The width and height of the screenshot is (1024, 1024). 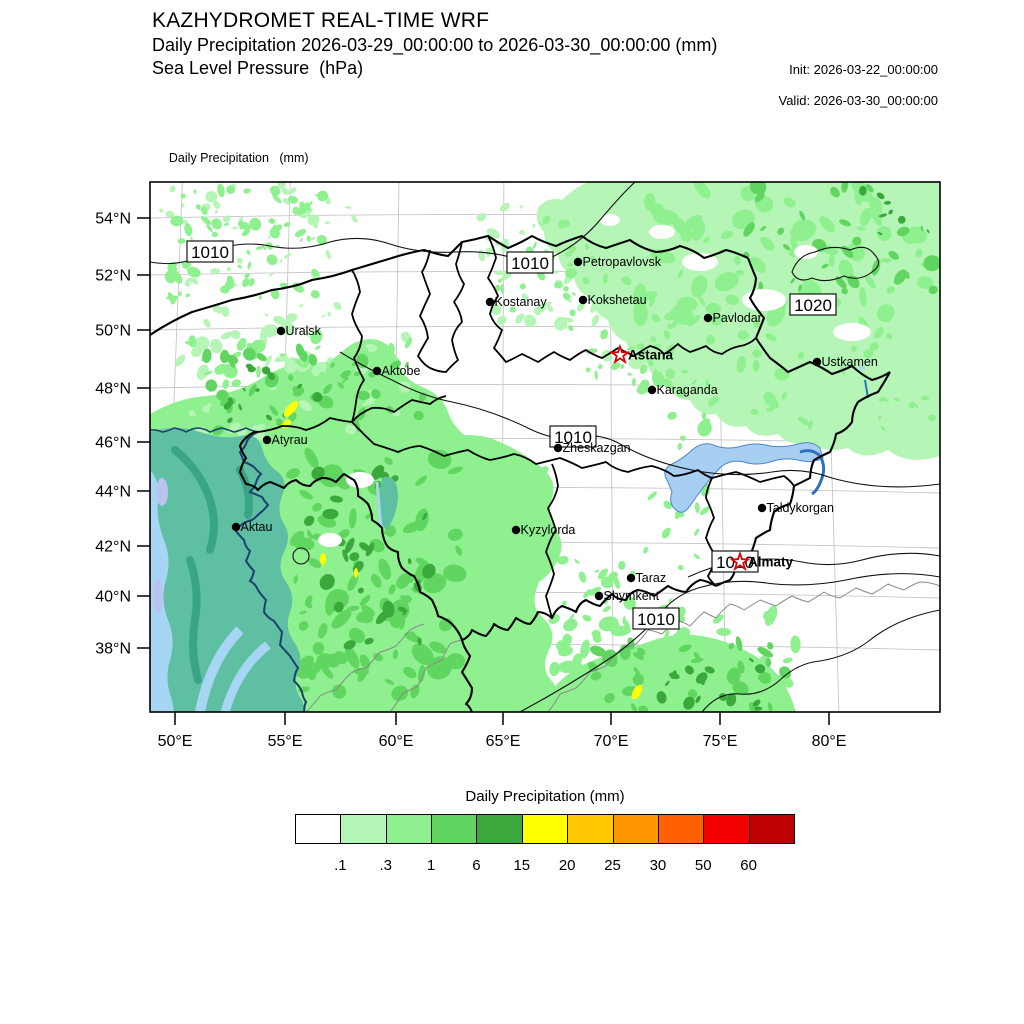 I want to click on valid-time: Valid: 2026-03-30_00:00:00, so click(x=858, y=101).